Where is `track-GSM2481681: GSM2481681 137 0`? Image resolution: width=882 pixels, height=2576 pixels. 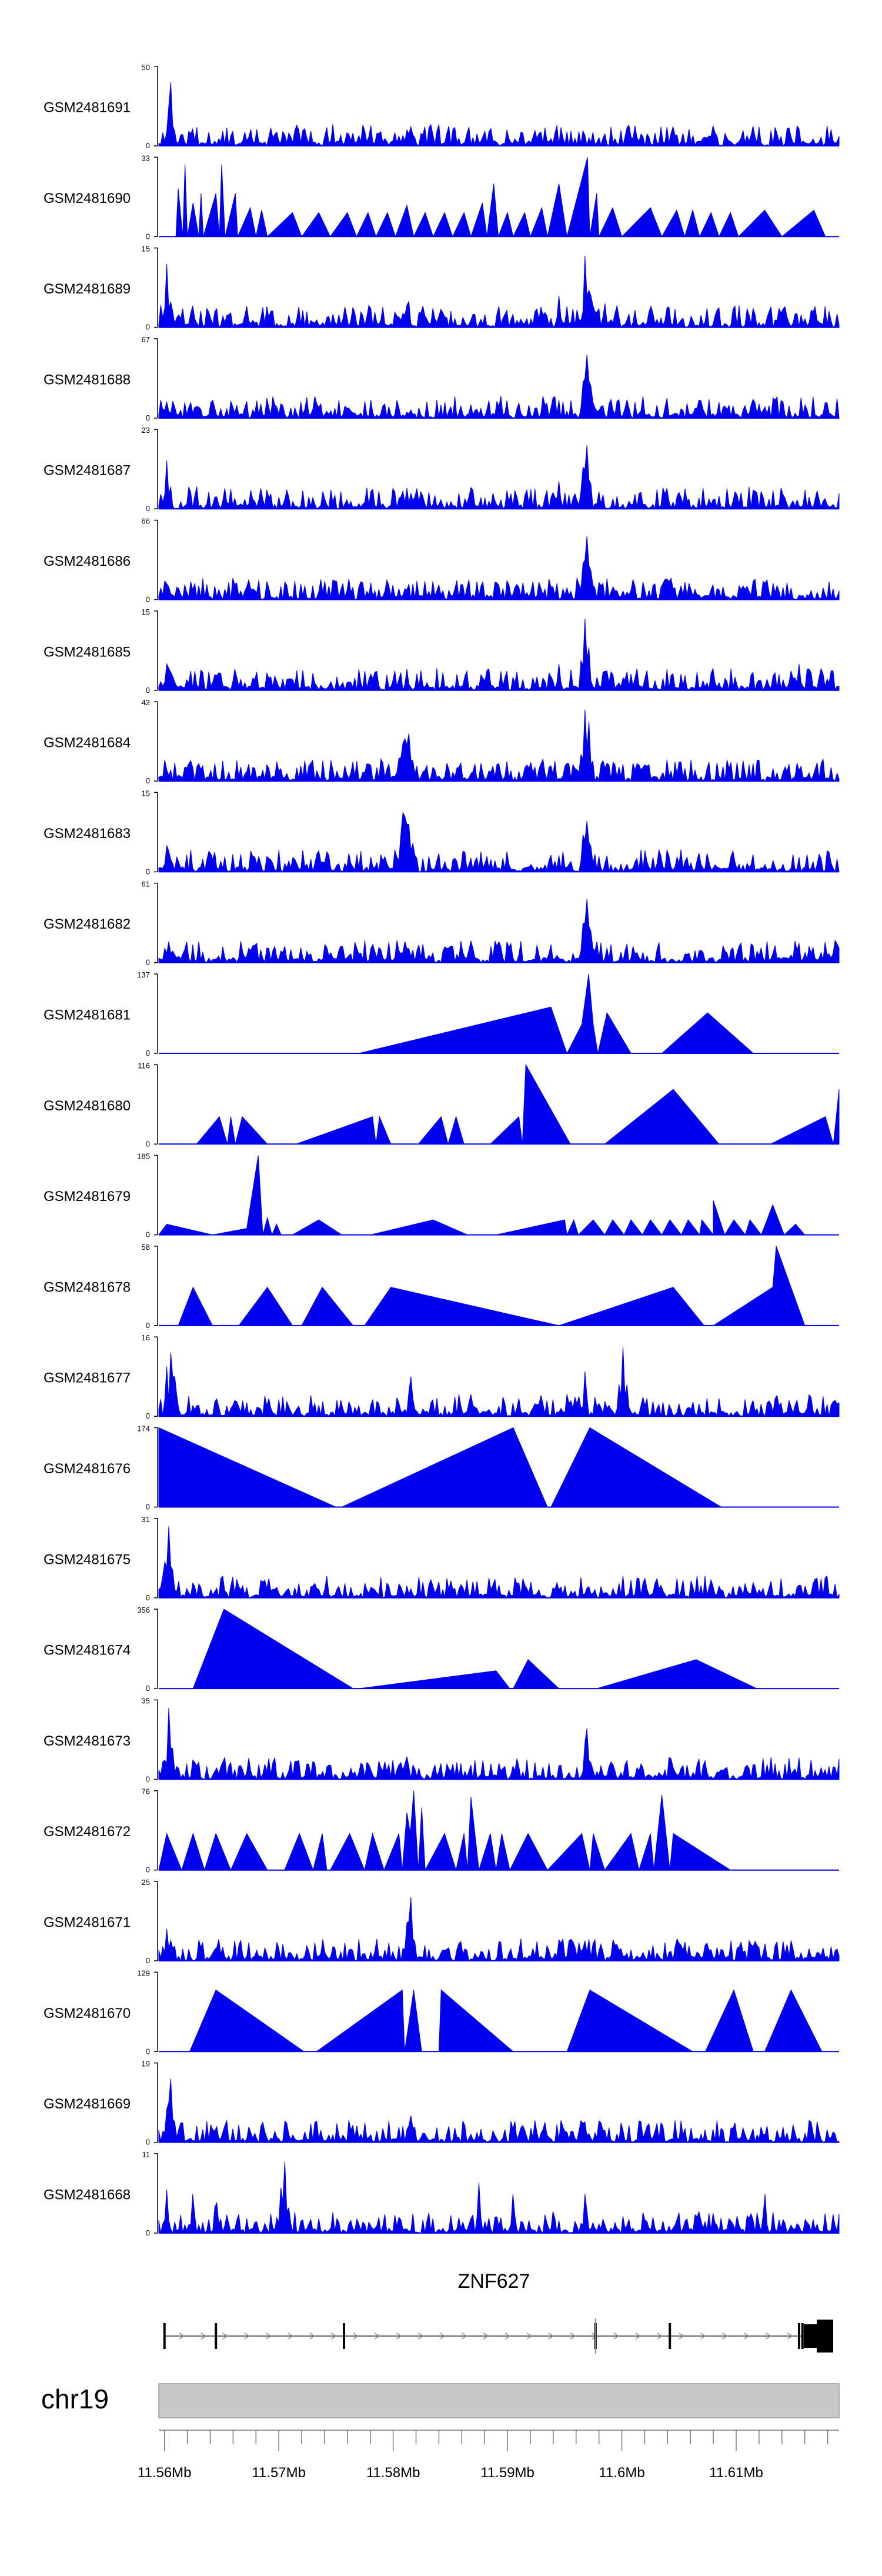 track-GSM2481681: GSM2481681 137 0 is located at coordinates (441, 1013).